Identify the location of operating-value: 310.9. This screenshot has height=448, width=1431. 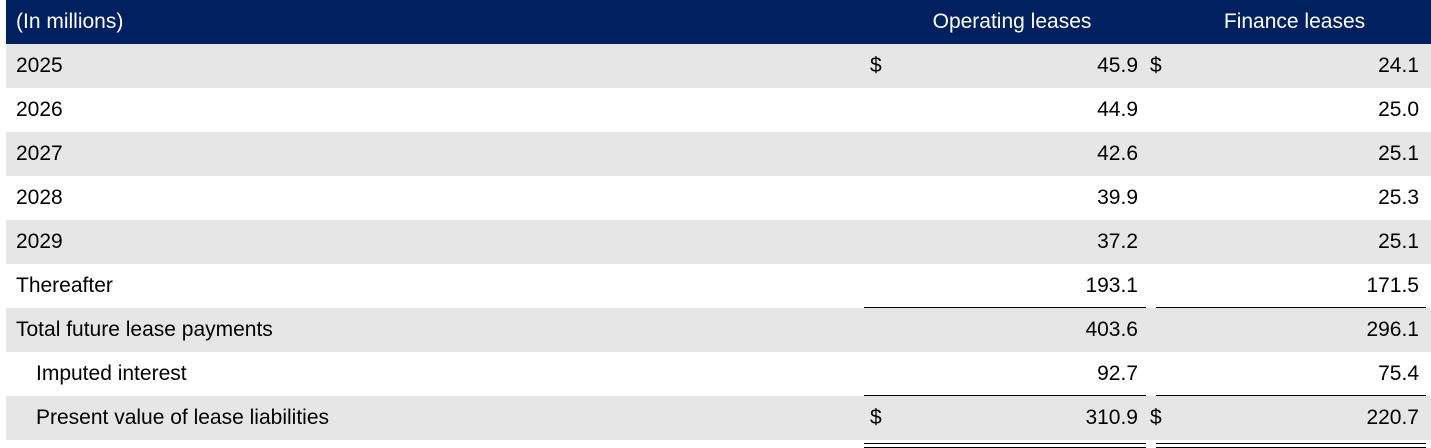
(1111, 417).